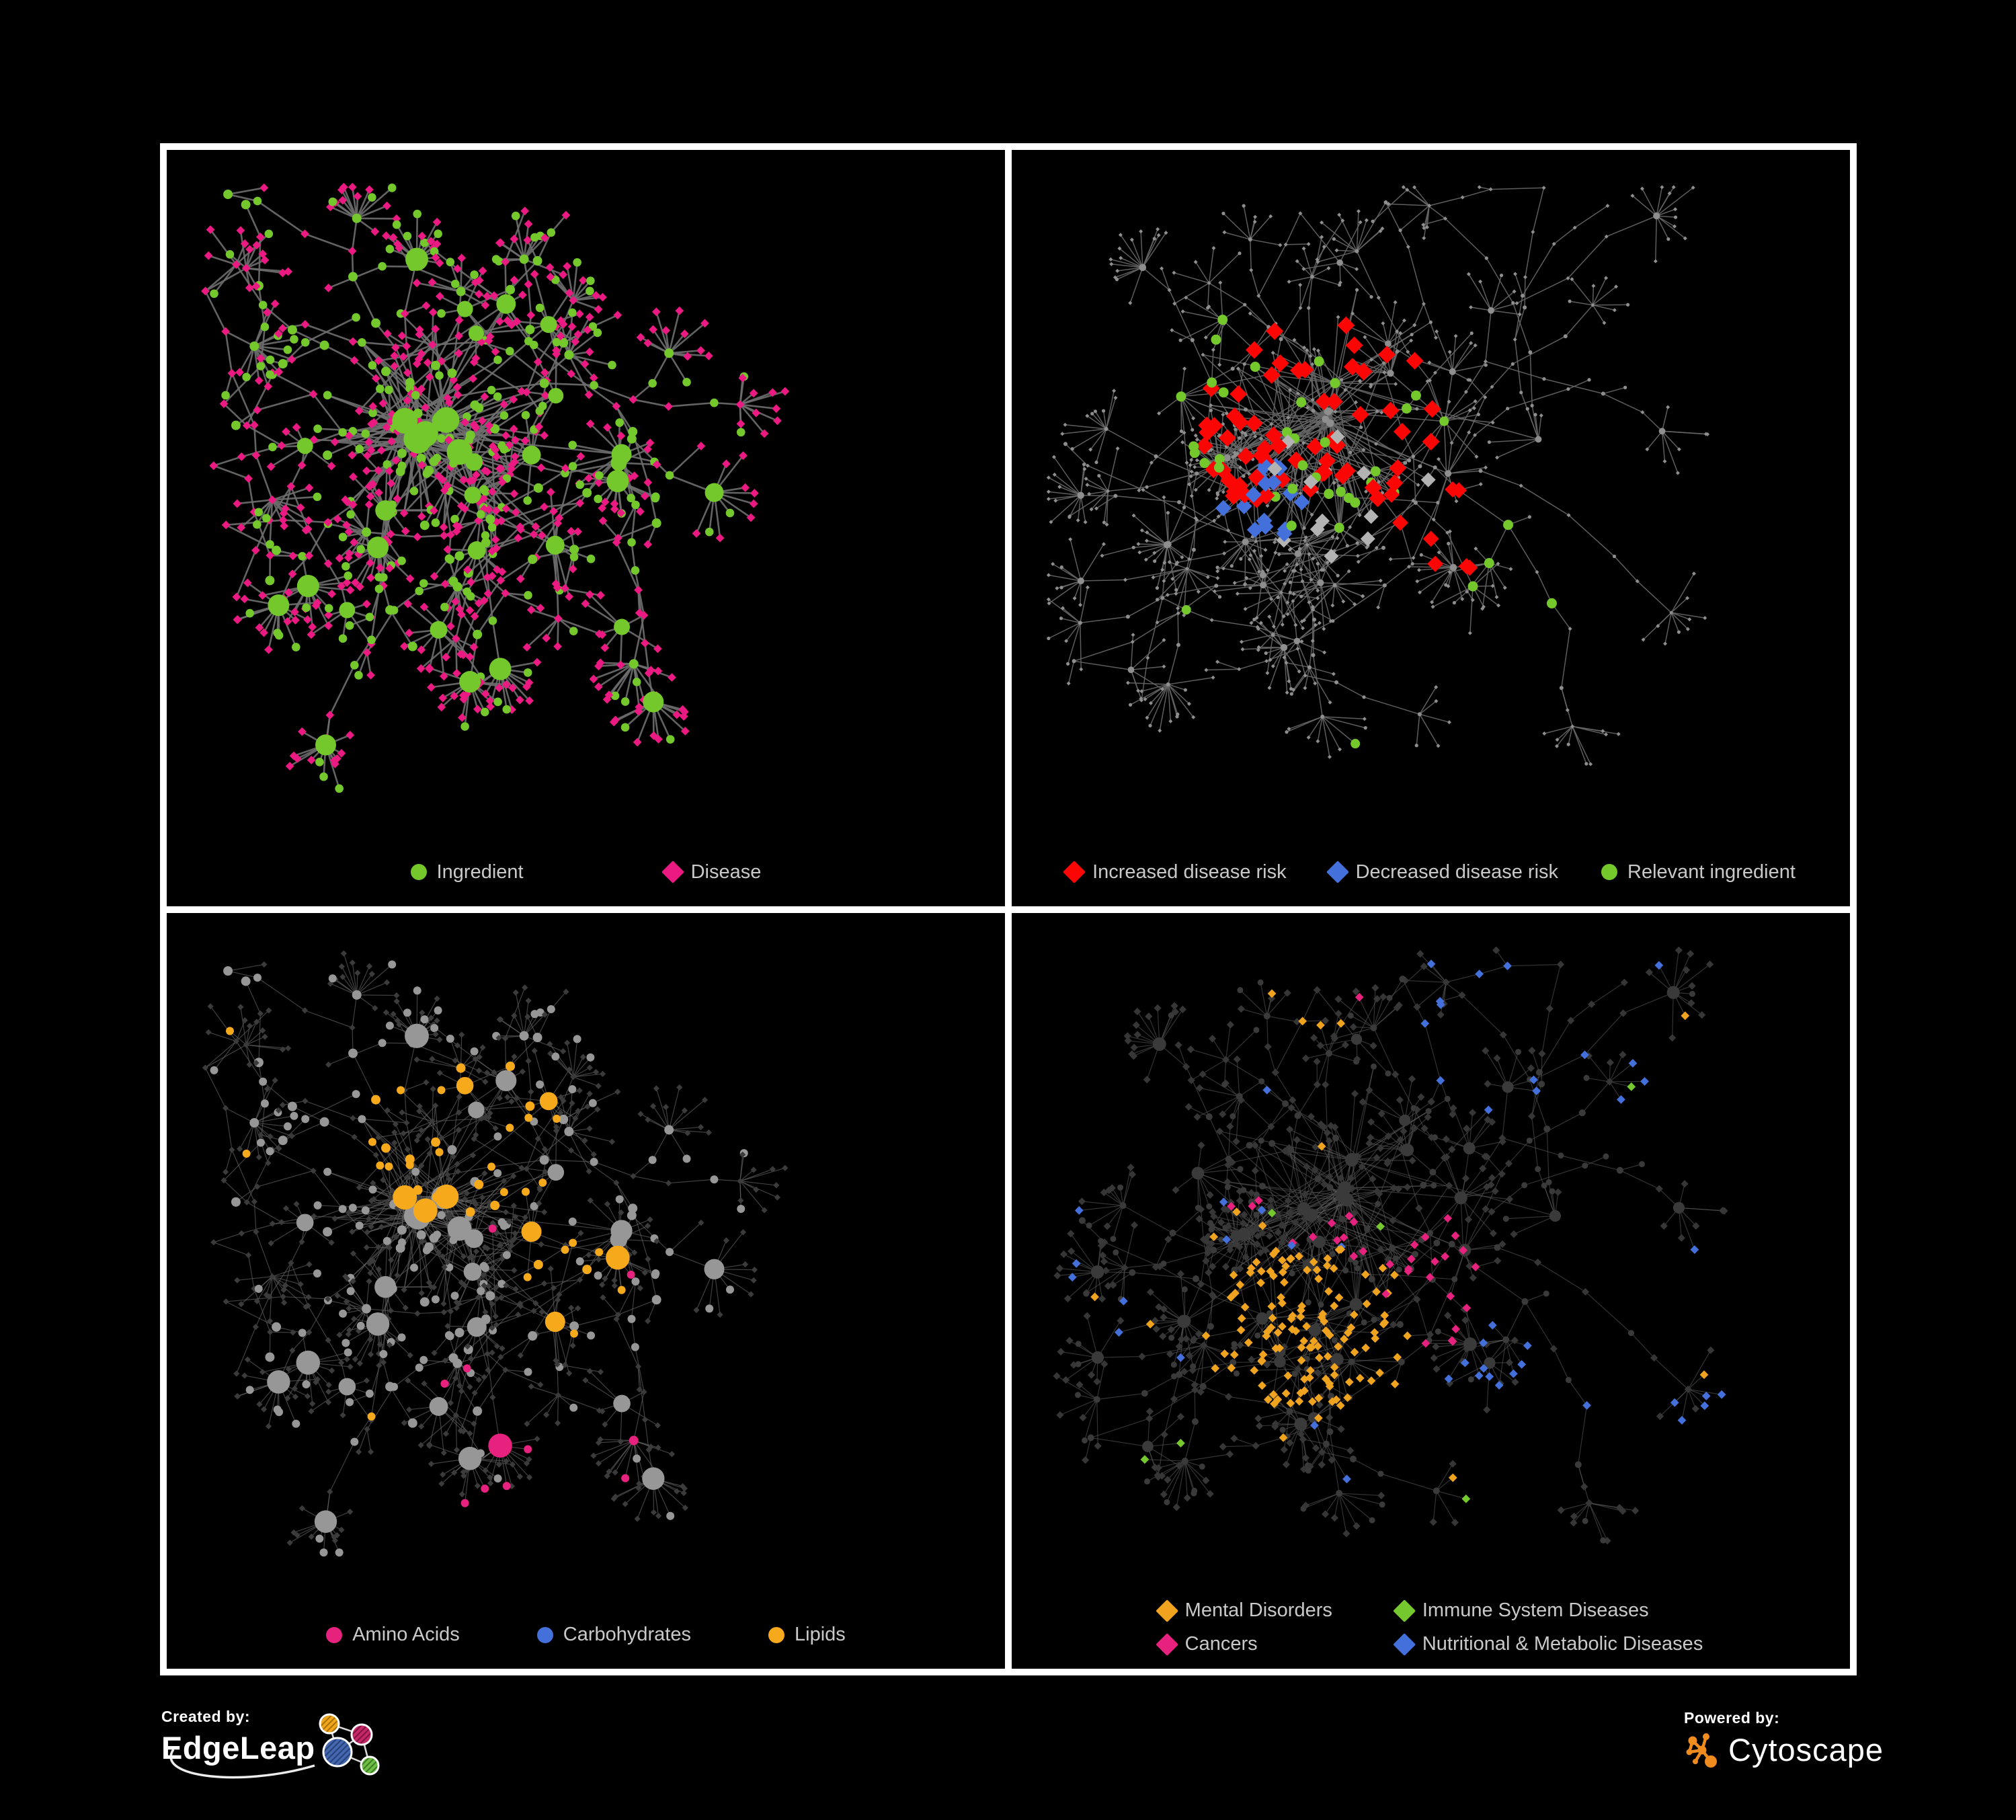 The width and height of the screenshot is (2016, 1820). Describe the element at coordinates (627, 1634) in the screenshot. I see `legend-label: Carbohydrates` at that location.